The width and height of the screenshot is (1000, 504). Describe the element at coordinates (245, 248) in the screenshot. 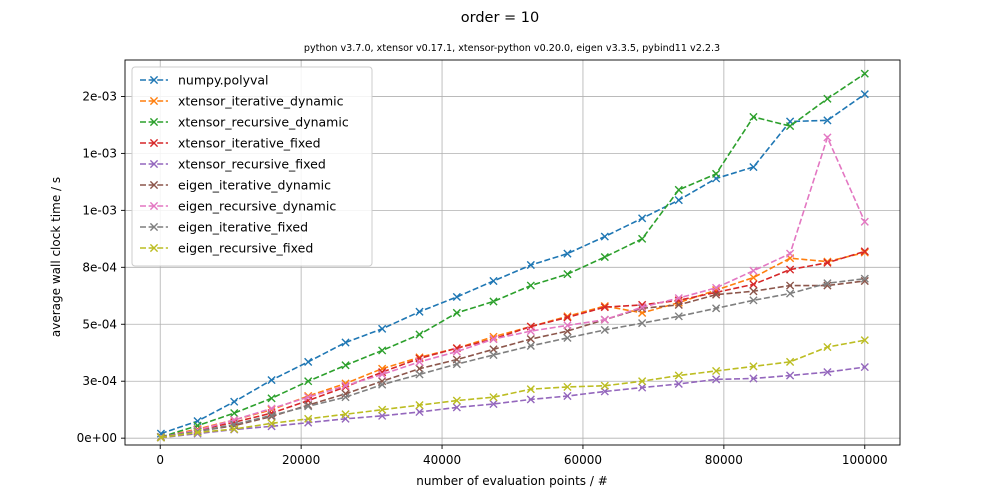

I see `legend-label: eigen_recursive_fixed` at that location.